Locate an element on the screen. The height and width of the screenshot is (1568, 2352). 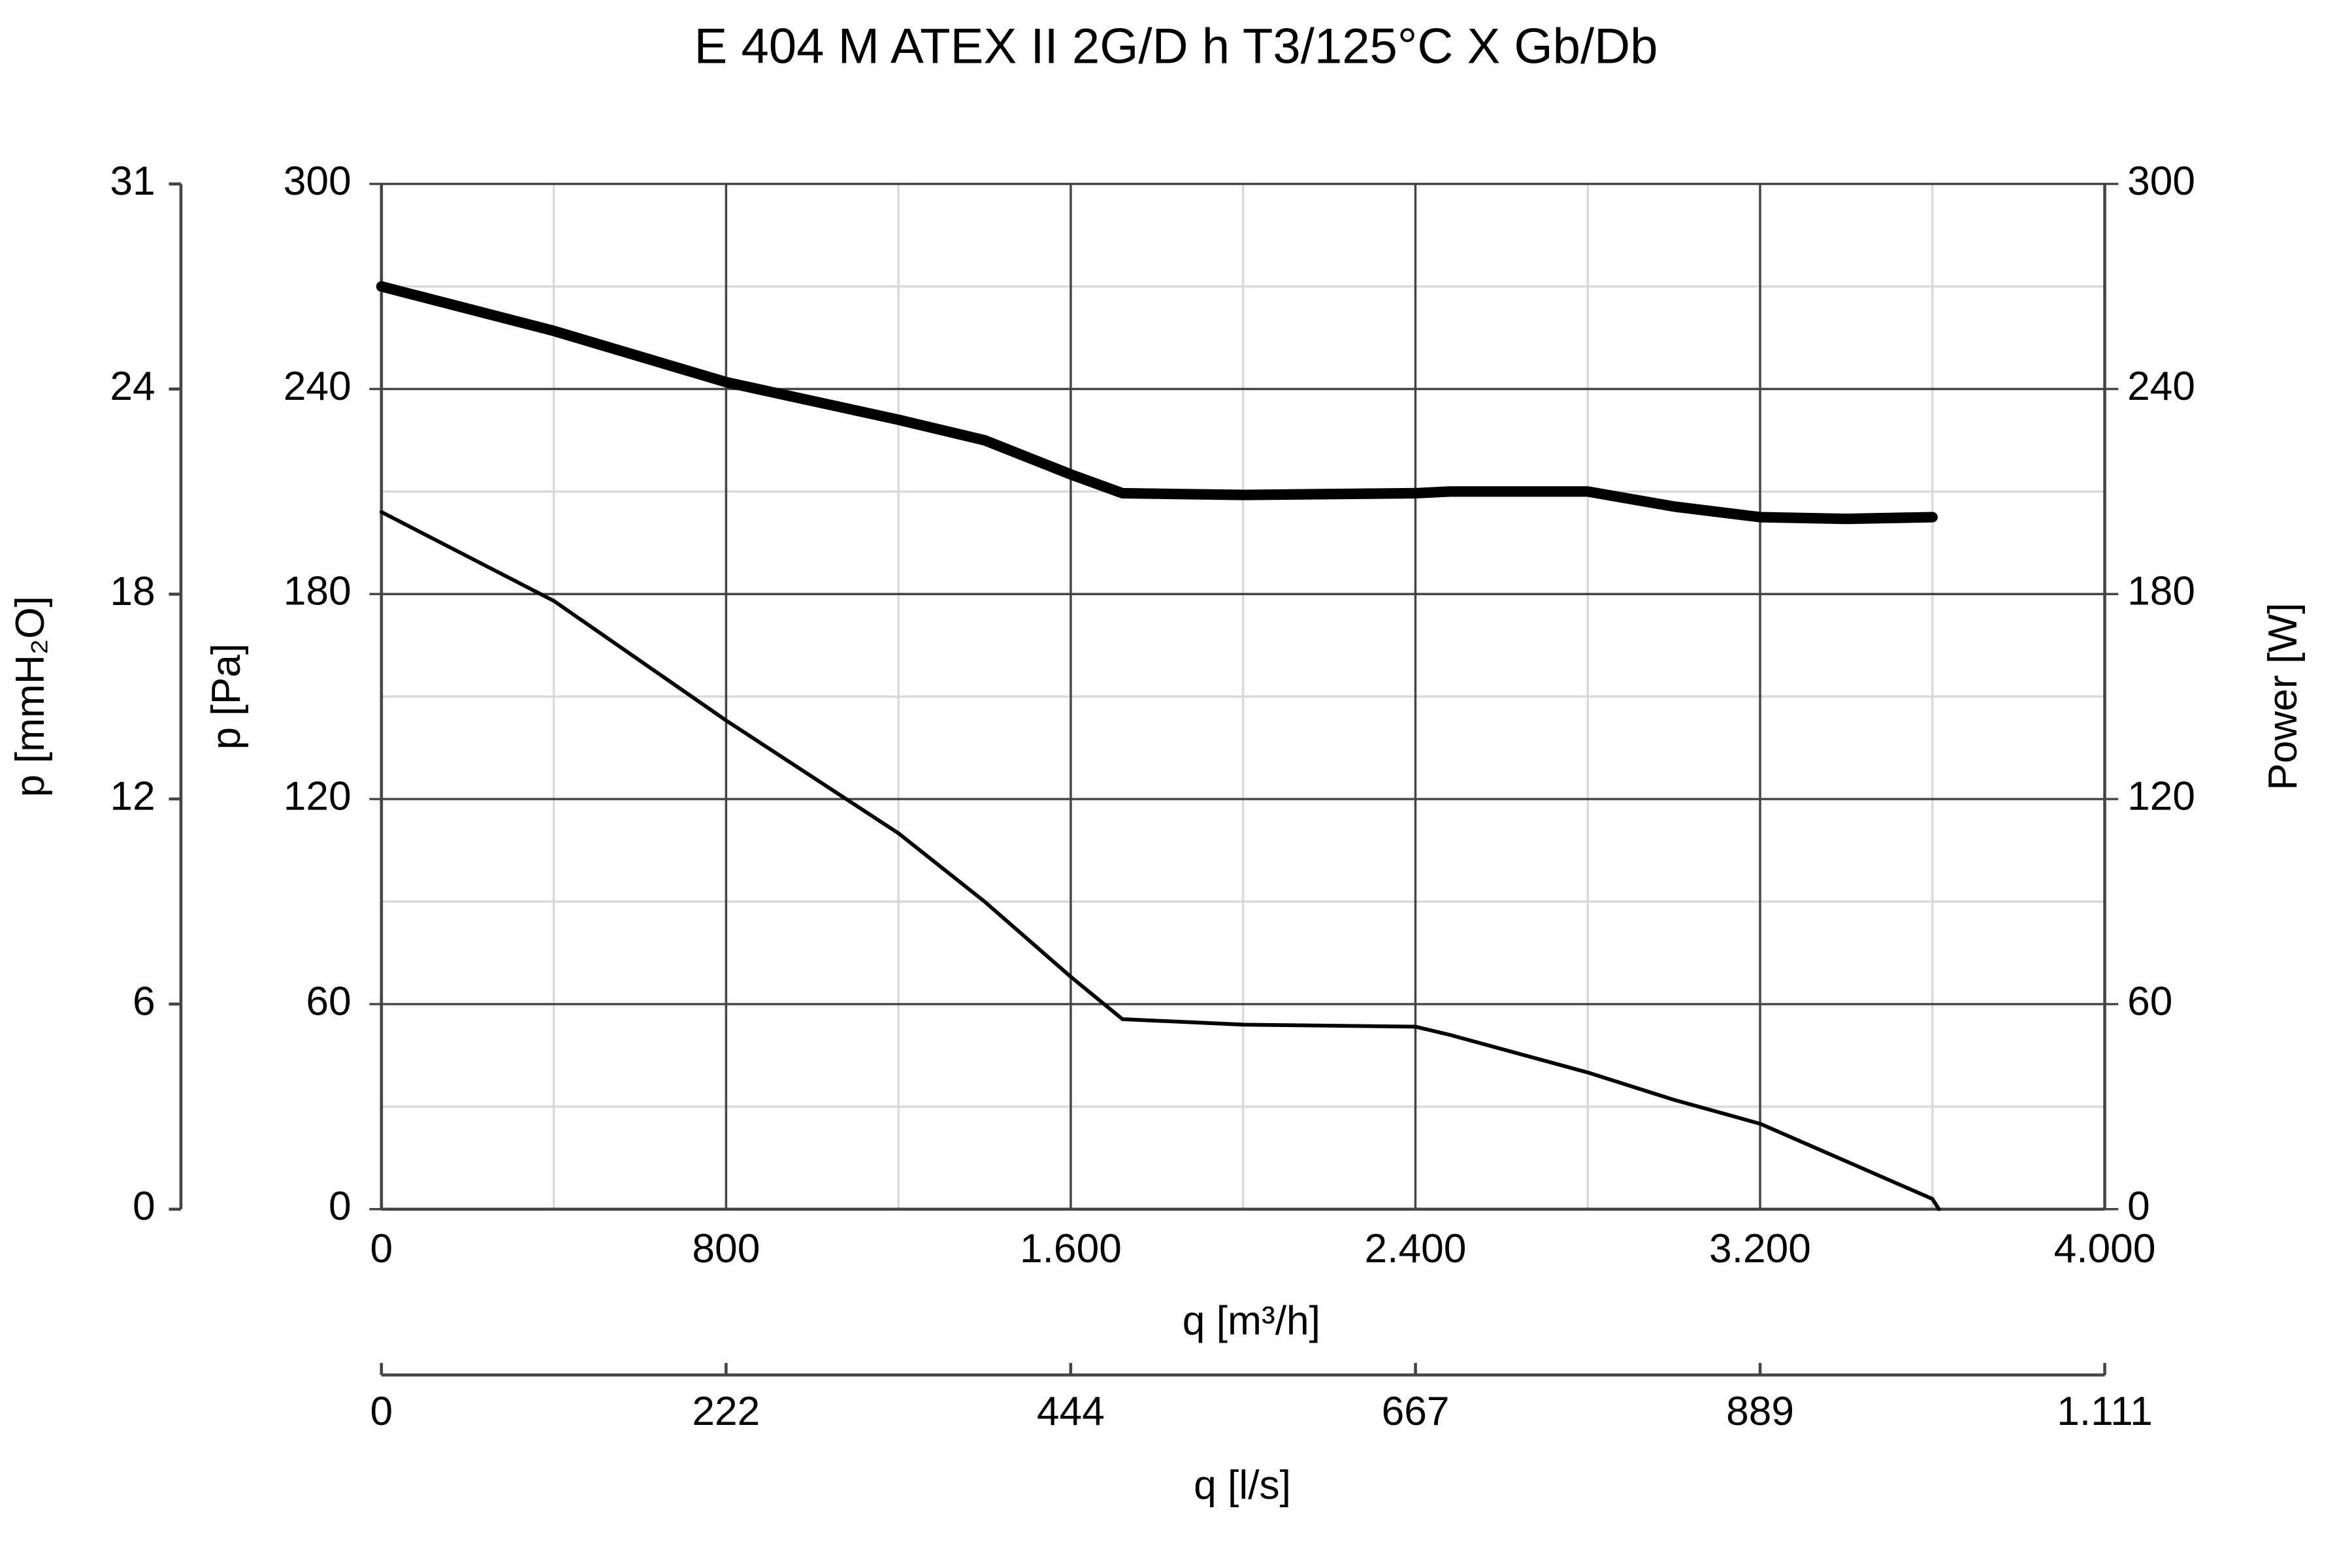
x-tick-label: 0 is located at coordinates (381, 1248).